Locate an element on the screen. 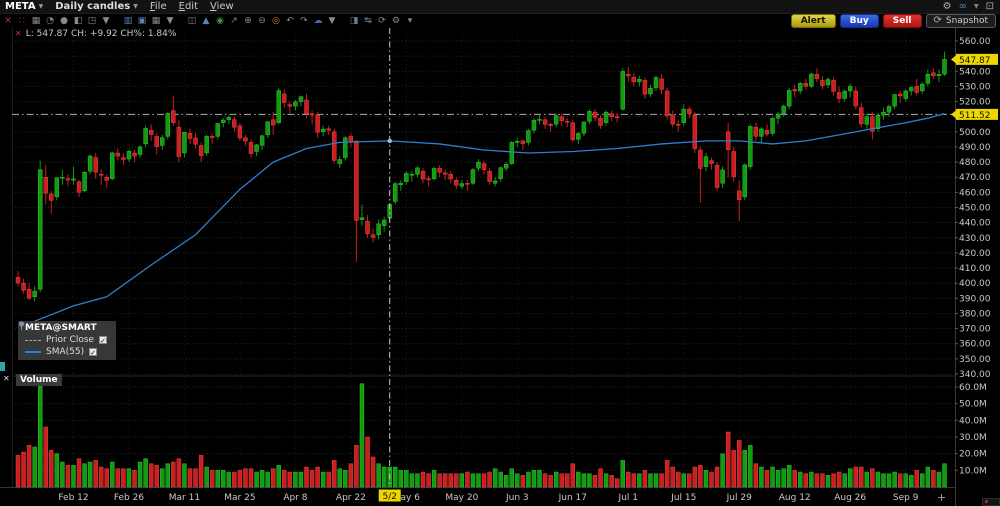  indicator-icon: ◉ is located at coordinates (220, 20).